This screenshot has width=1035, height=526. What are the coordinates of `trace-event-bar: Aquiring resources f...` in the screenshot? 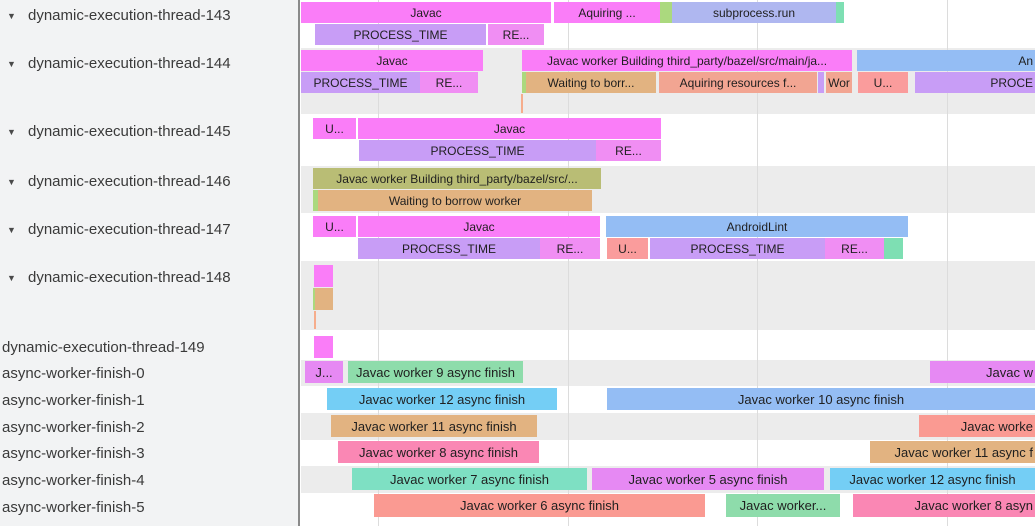 It's located at (738, 82).